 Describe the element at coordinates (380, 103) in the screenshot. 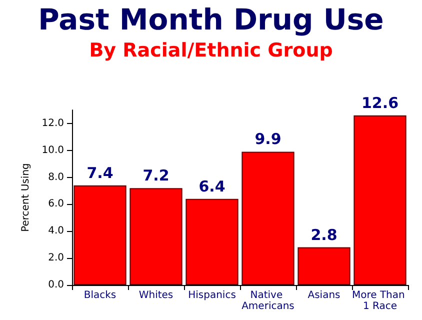

I see `data-label: 12.6` at that location.